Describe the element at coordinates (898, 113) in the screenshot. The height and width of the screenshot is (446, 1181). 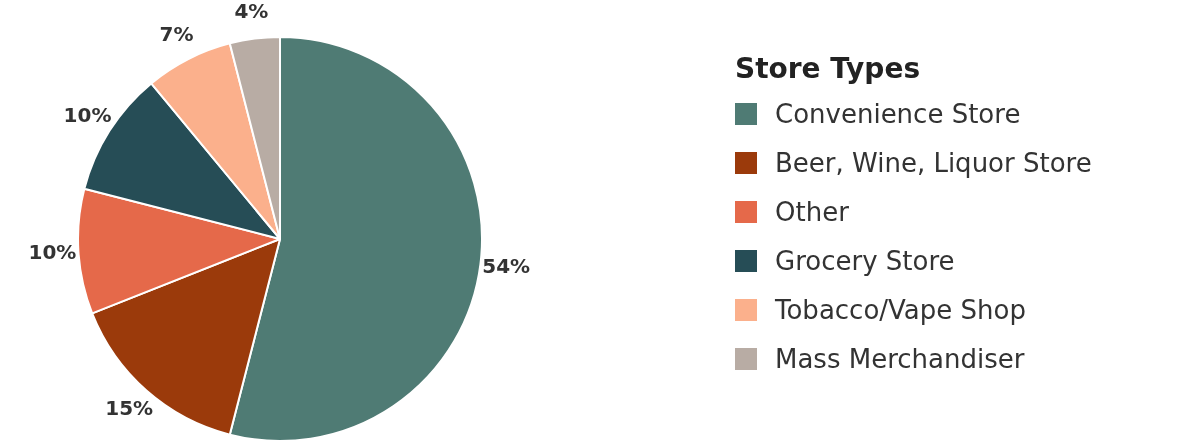
I see `legend-label: Convenience Store` at that location.